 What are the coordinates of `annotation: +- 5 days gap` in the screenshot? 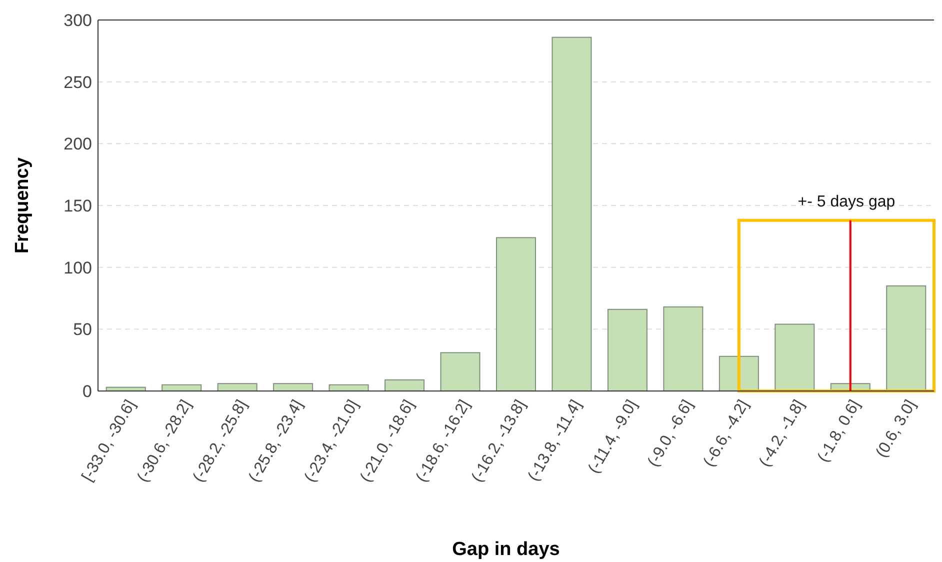 It's located at (847, 201).